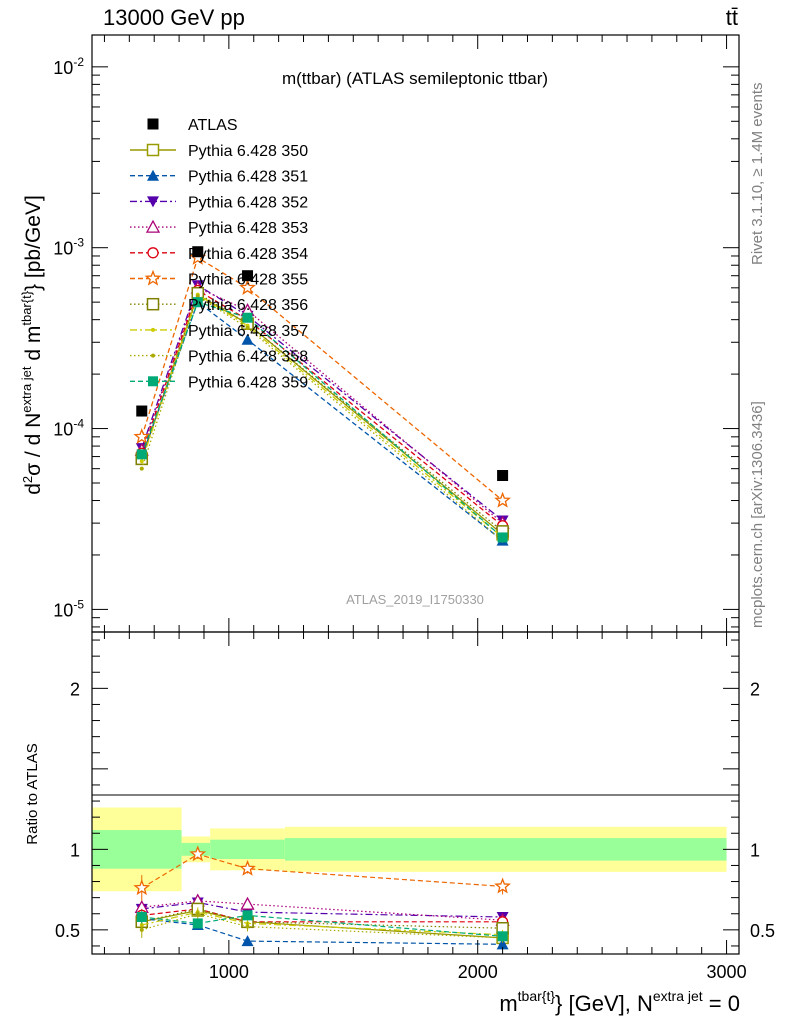 This screenshot has width=786, height=1024. What do you see at coordinates (248, 151) in the screenshot?
I see `legend-label-0: Pythia 6.428 350` at bounding box center [248, 151].